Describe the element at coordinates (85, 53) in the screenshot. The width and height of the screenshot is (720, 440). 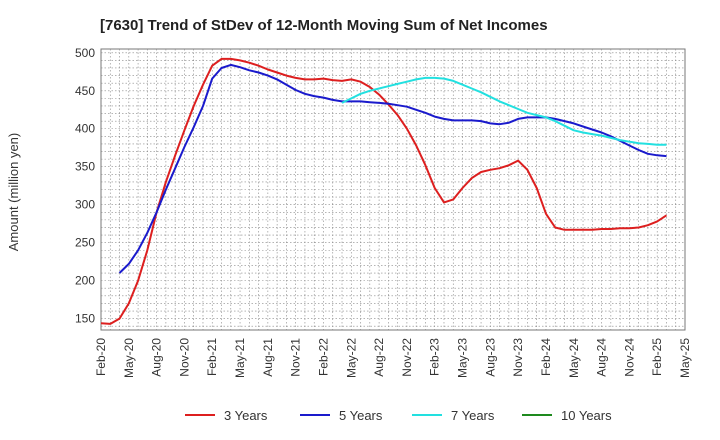
I see `y-tick-label: 500` at that location.